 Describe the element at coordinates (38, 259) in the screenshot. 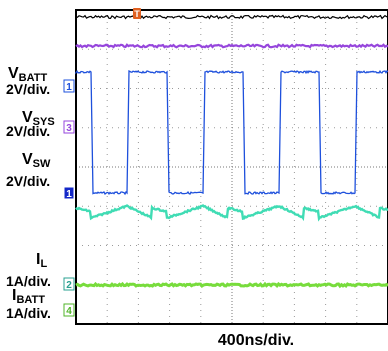

I see `il-name-main: I` at that location.